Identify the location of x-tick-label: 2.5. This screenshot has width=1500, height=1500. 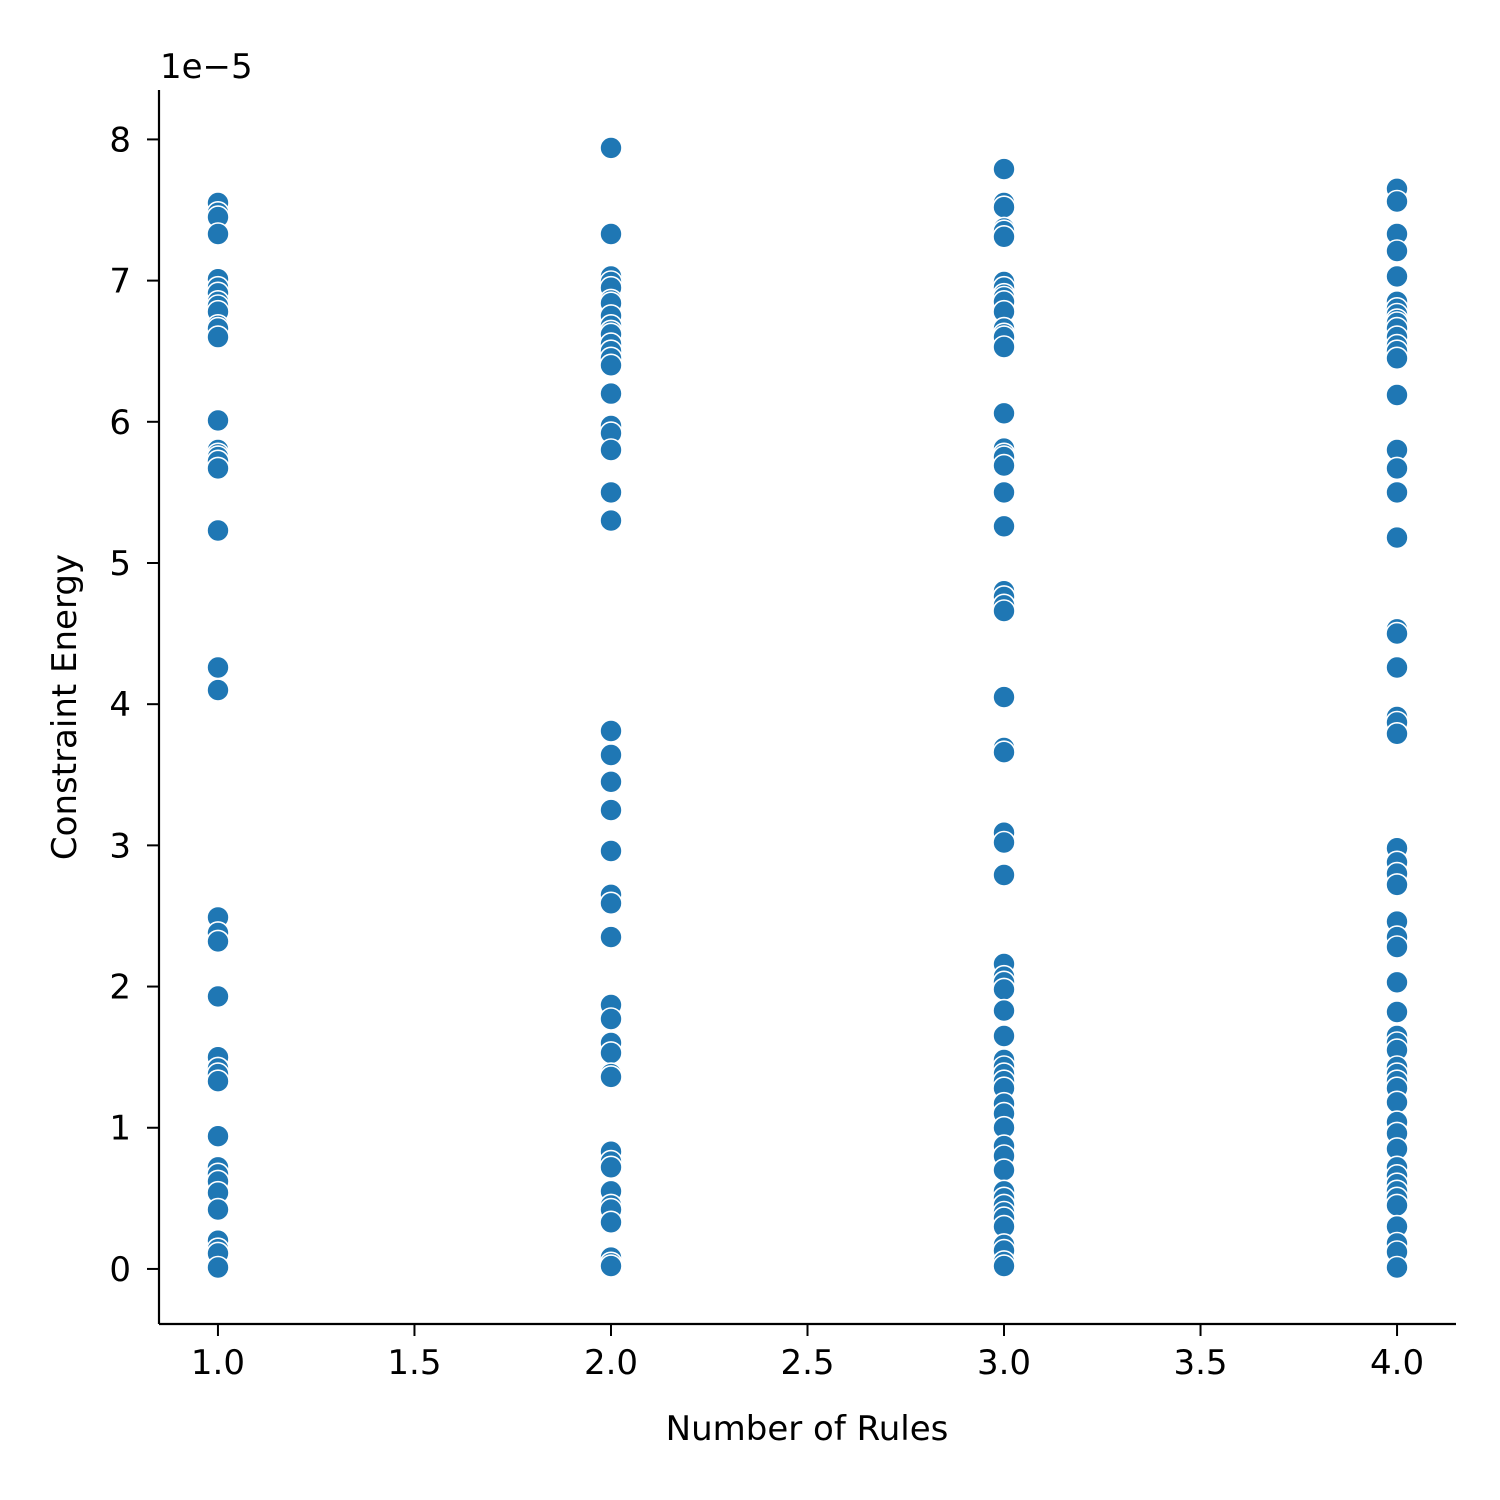
(807, 1363).